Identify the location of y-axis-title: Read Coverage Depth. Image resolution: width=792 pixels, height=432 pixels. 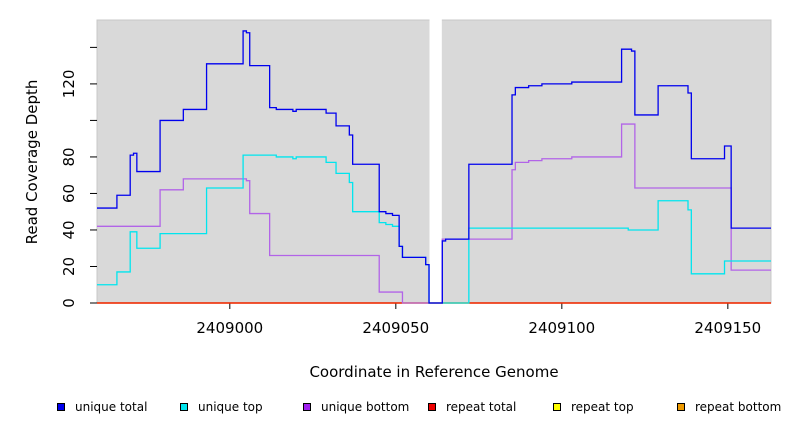
(32, 162).